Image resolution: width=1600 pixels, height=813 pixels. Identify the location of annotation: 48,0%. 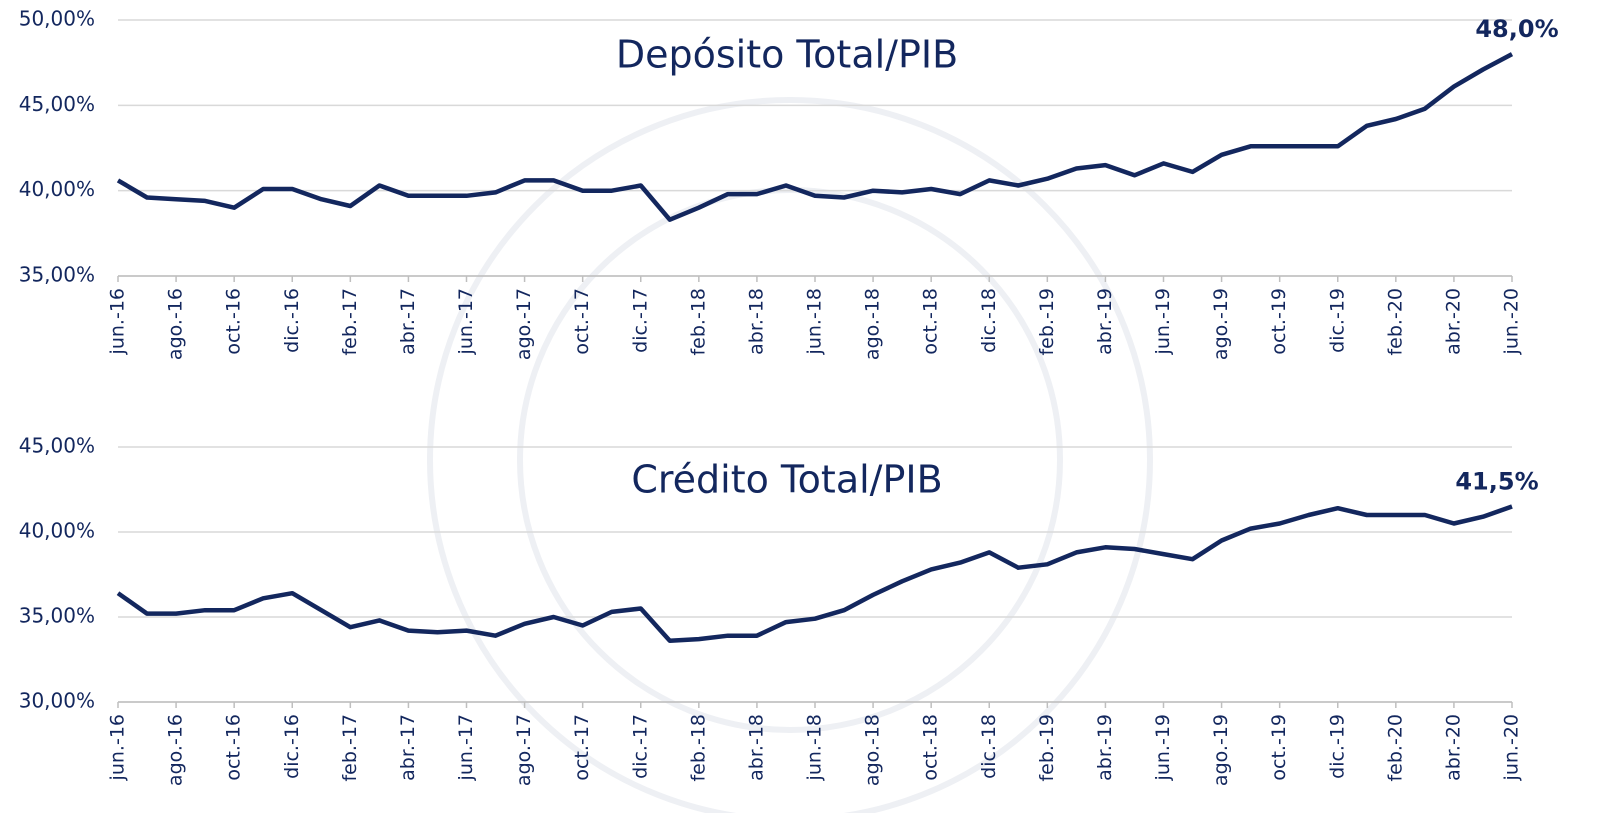
(1516, 29).